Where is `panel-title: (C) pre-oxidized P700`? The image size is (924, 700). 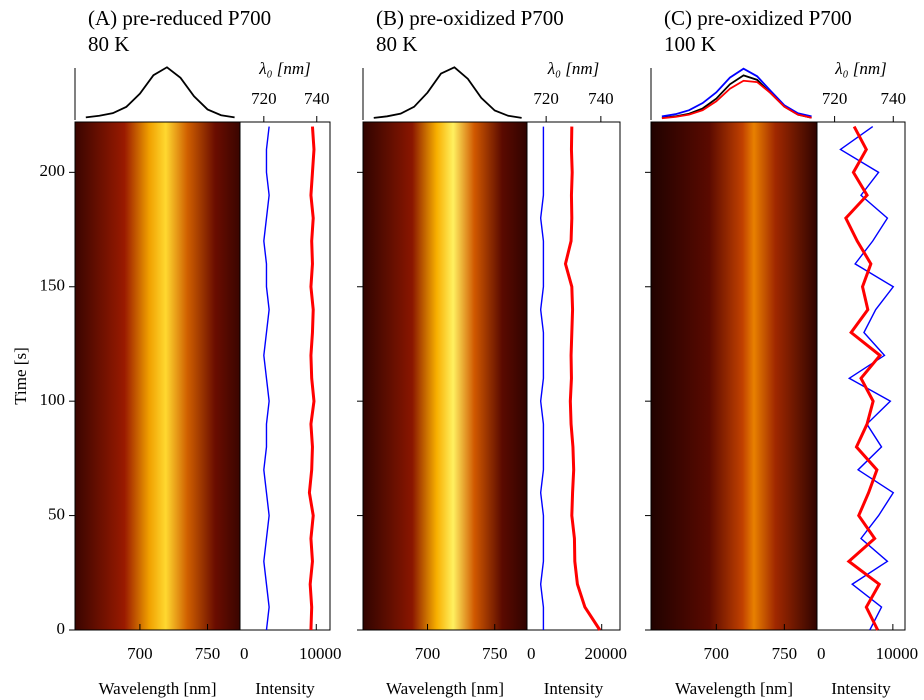 panel-title: (C) pre-oxidized P700 is located at coordinates (758, 18).